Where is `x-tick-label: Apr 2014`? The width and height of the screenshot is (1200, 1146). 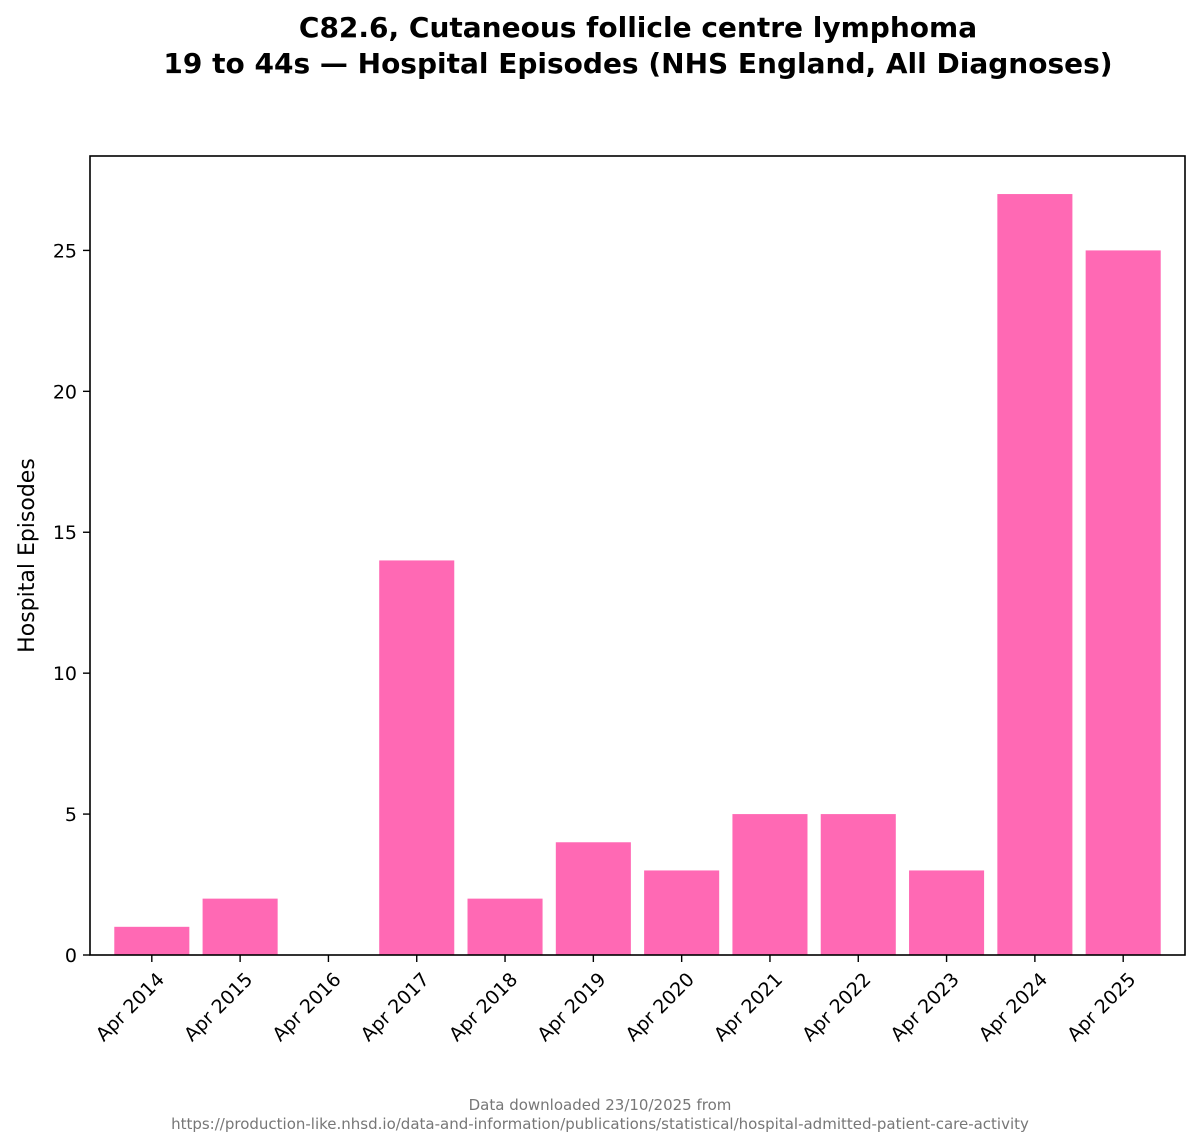
x-tick-label: Apr 2014 is located at coordinates (130, 1007).